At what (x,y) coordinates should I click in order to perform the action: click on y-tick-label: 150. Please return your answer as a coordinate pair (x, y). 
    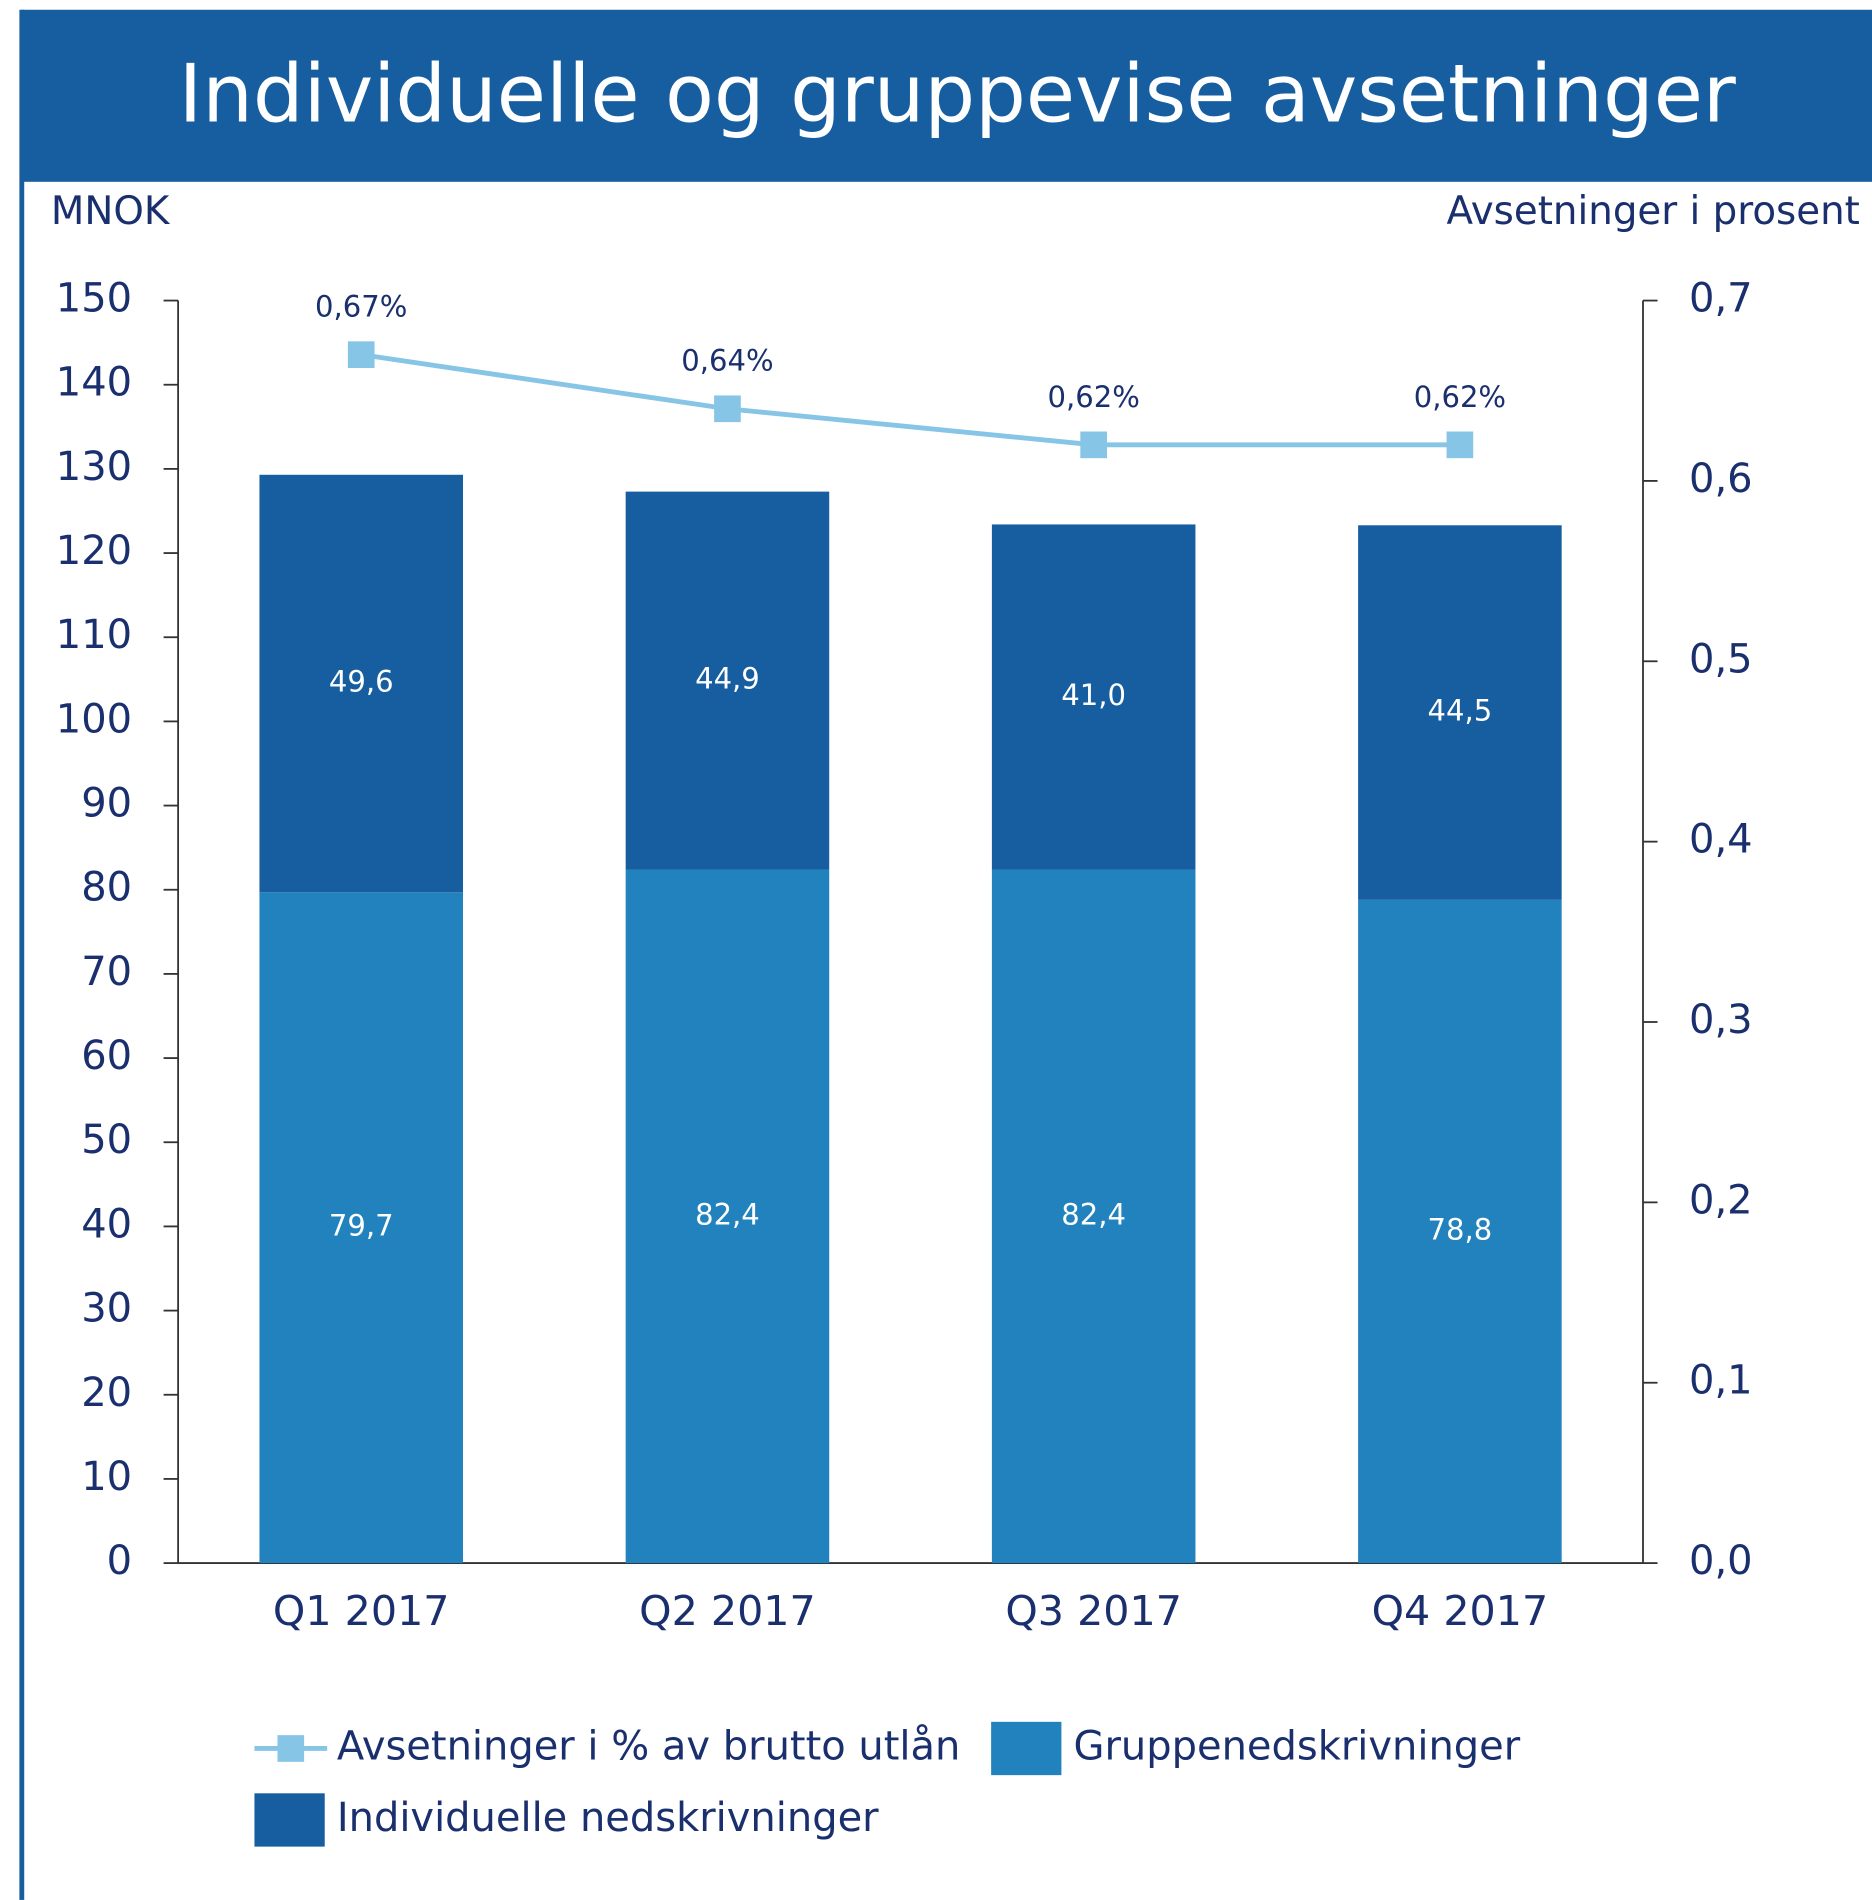
    Looking at the image, I should click on (94, 299).